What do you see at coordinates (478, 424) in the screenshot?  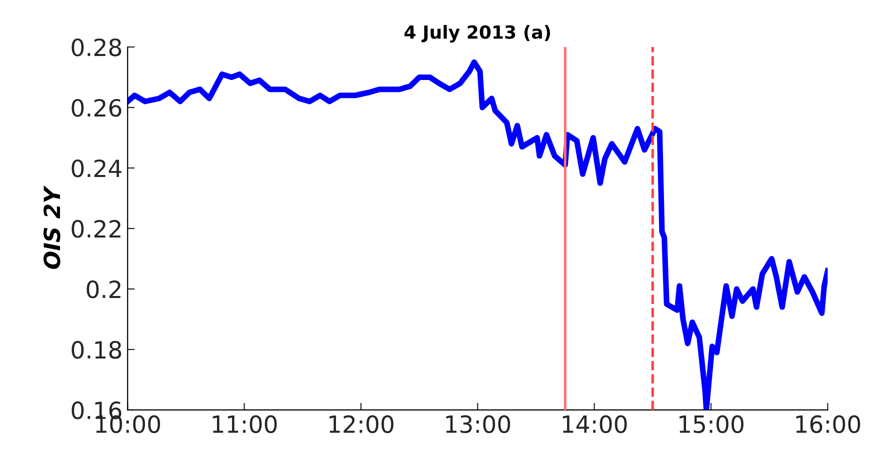 I see `x-tick-label: 13:00` at bounding box center [478, 424].